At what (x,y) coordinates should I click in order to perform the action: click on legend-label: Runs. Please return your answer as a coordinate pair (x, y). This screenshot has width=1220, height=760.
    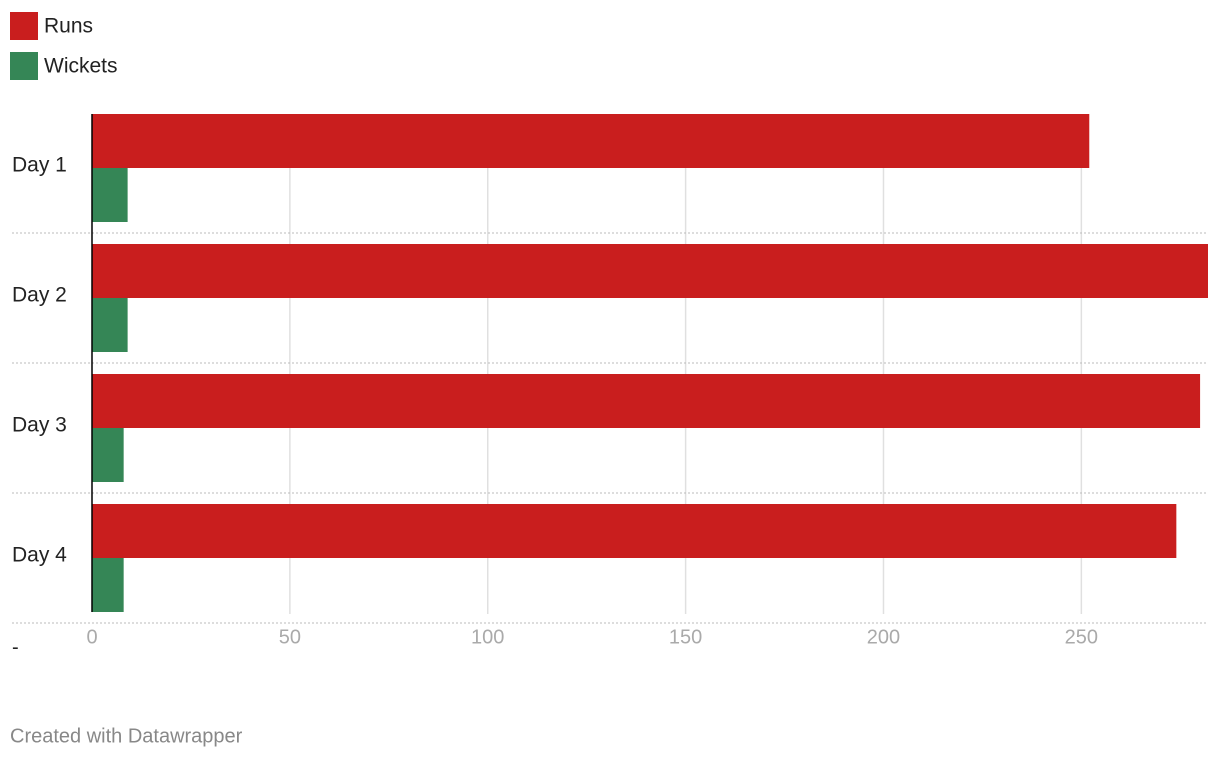
    Looking at the image, I should click on (68, 26).